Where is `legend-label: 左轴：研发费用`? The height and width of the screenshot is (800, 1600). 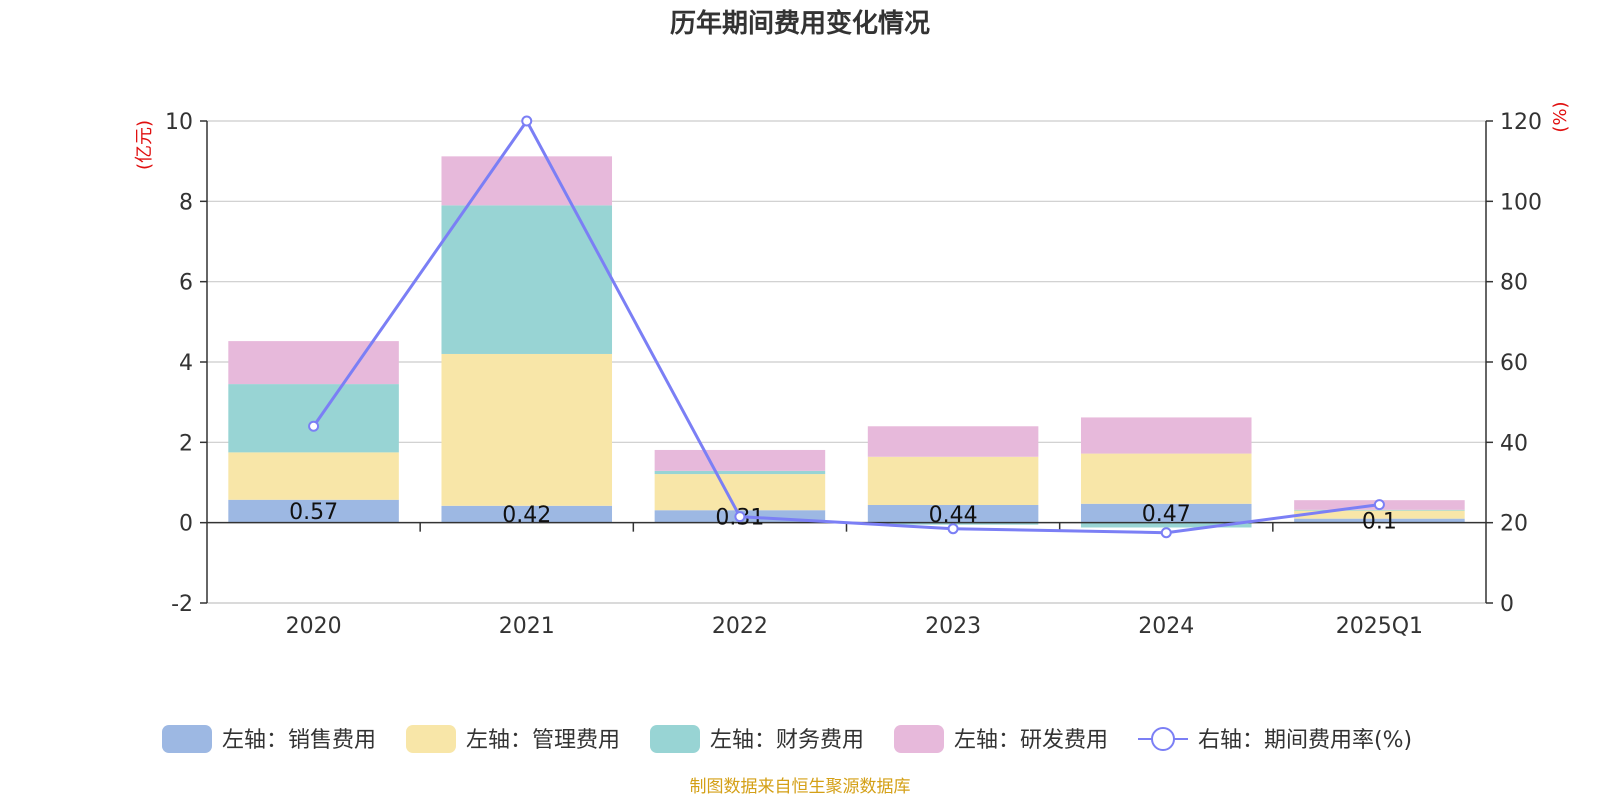 legend-label: 左轴：研发费用 is located at coordinates (1031, 740).